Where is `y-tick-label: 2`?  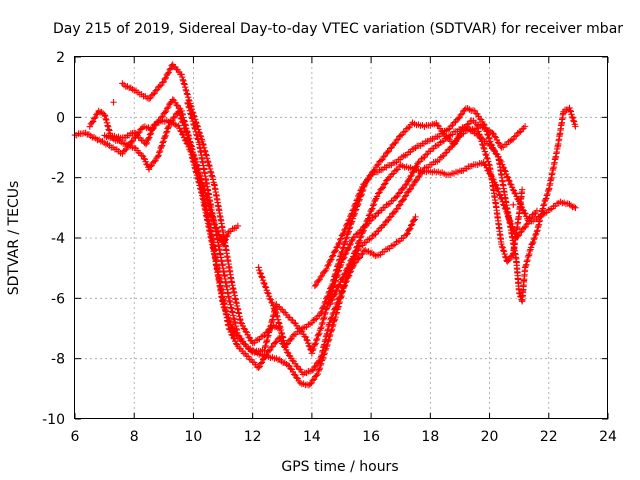
y-tick-label: 2 is located at coordinates (60, 58).